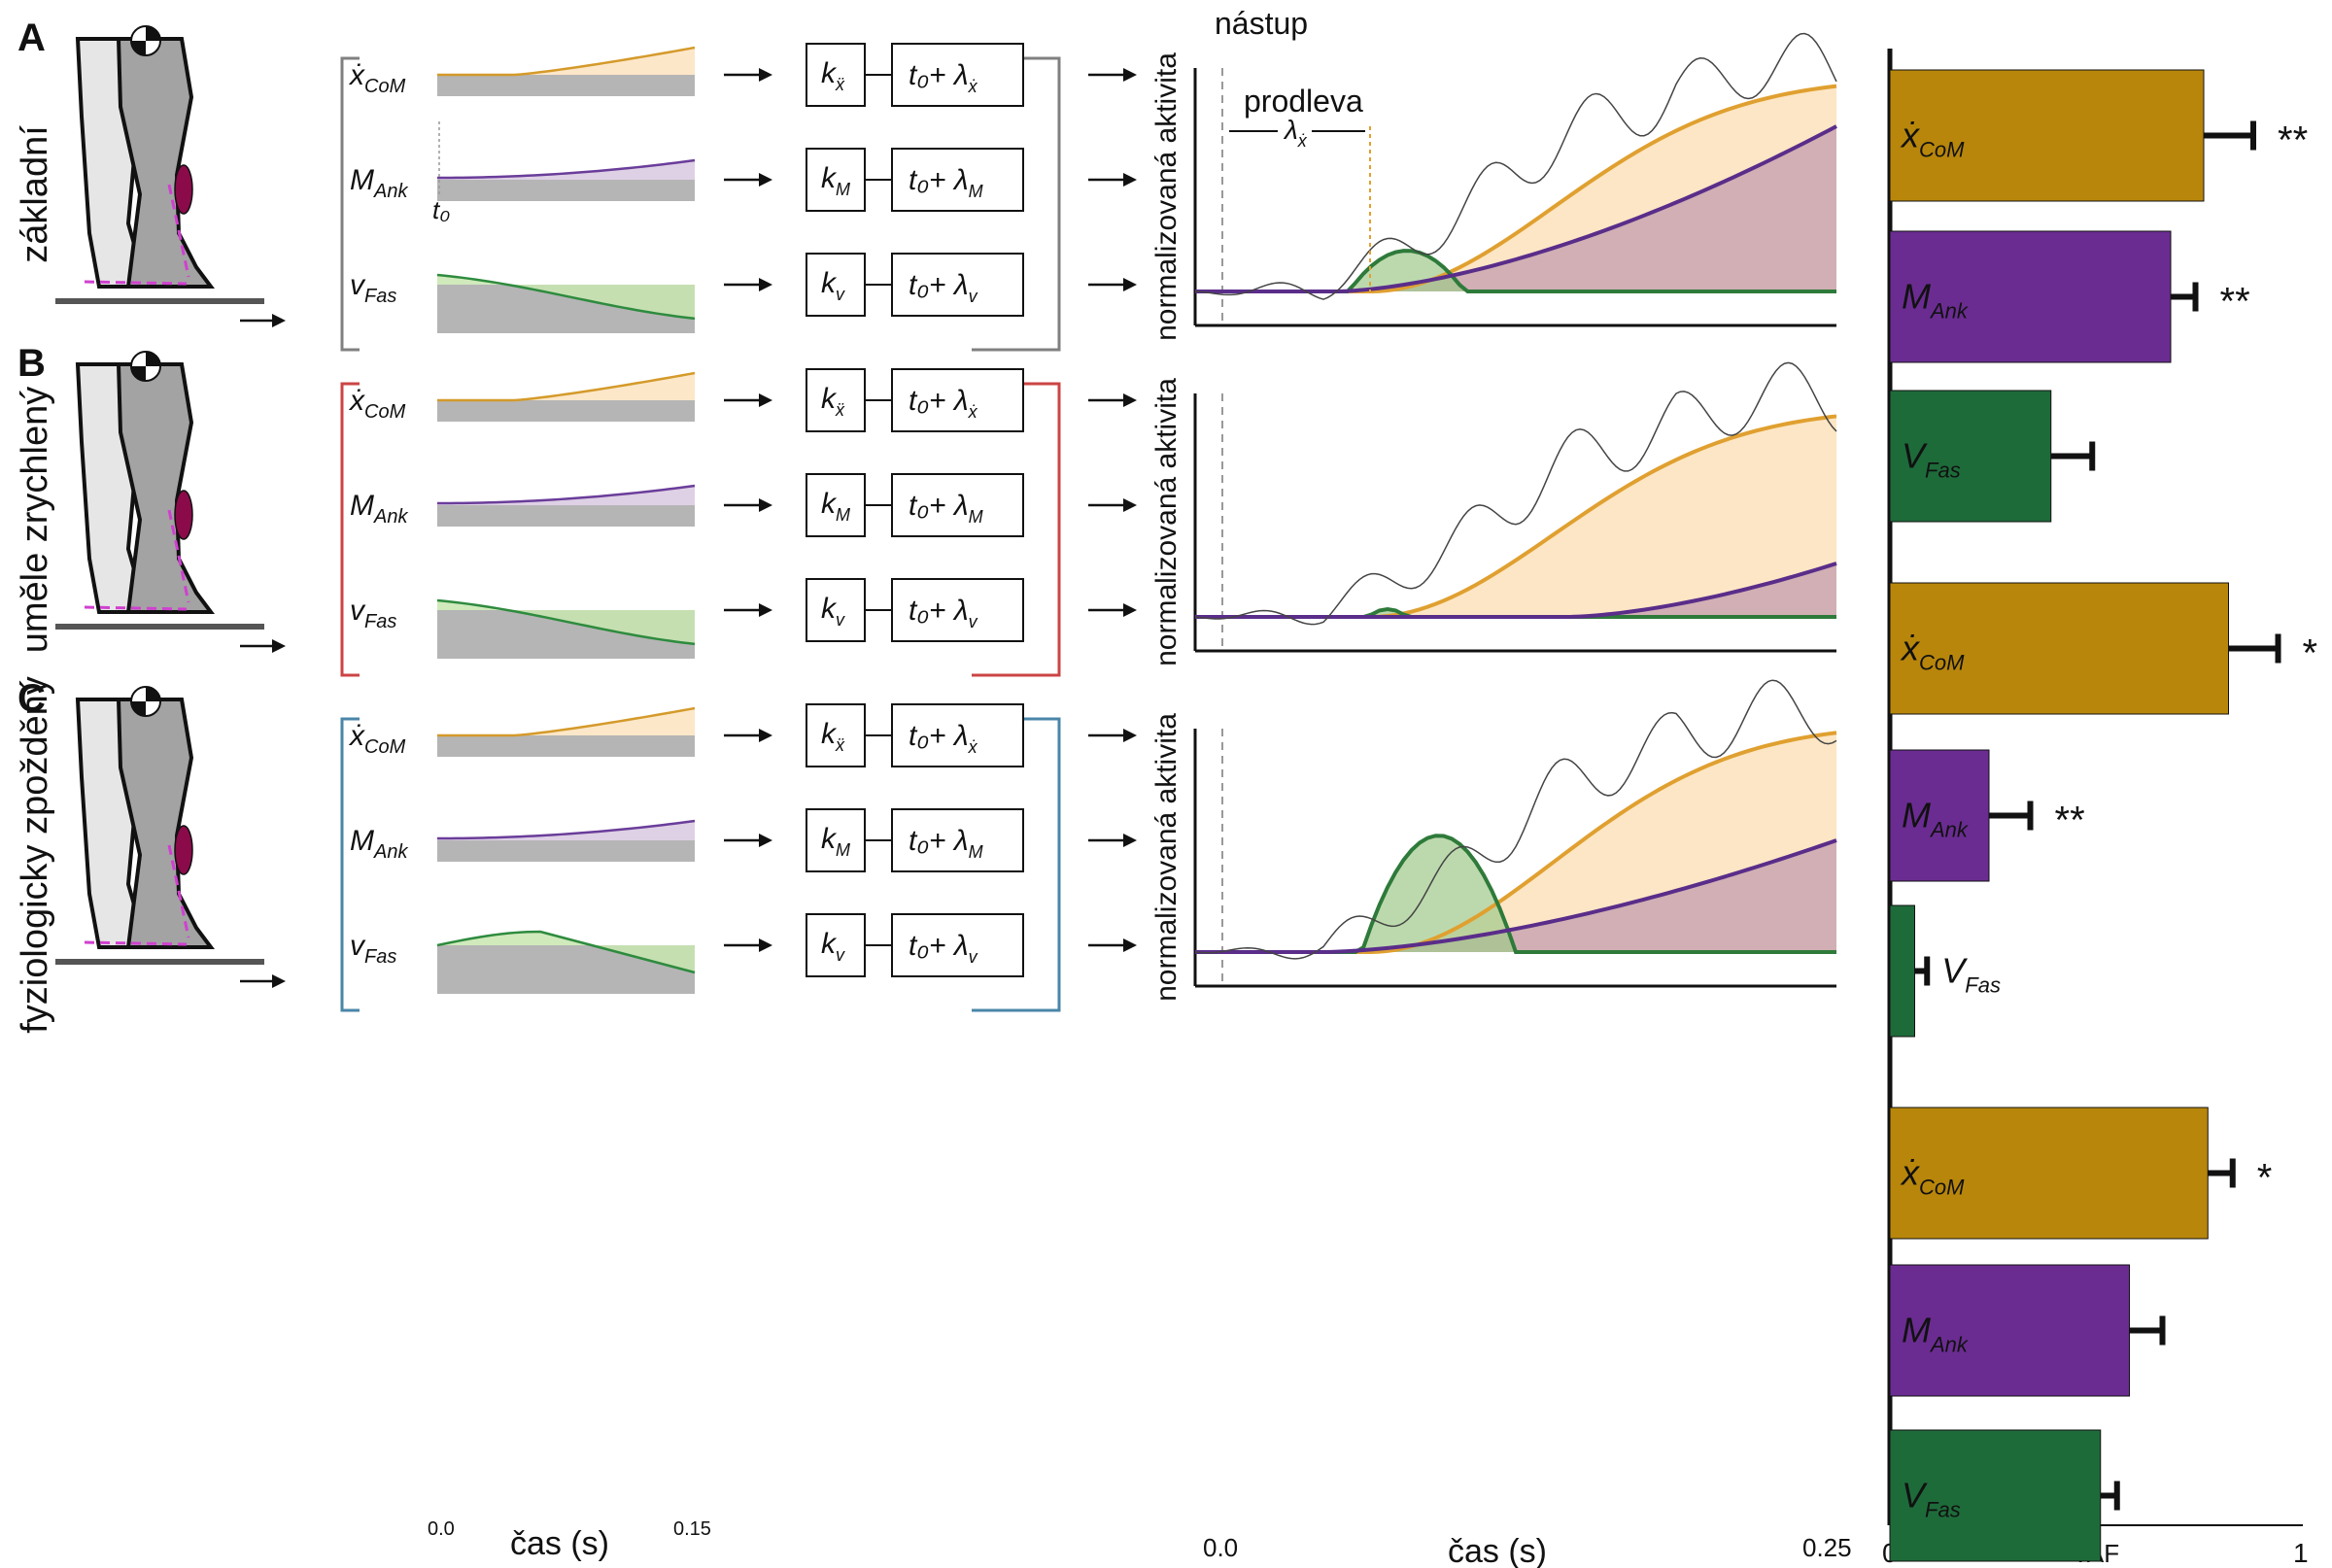 The width and height of the screenshot is (2332, 1568). What do you see at coordinates (441, 209) in the screenshot?
I see `t0-label: t₀` at bounding box center [441, 209].